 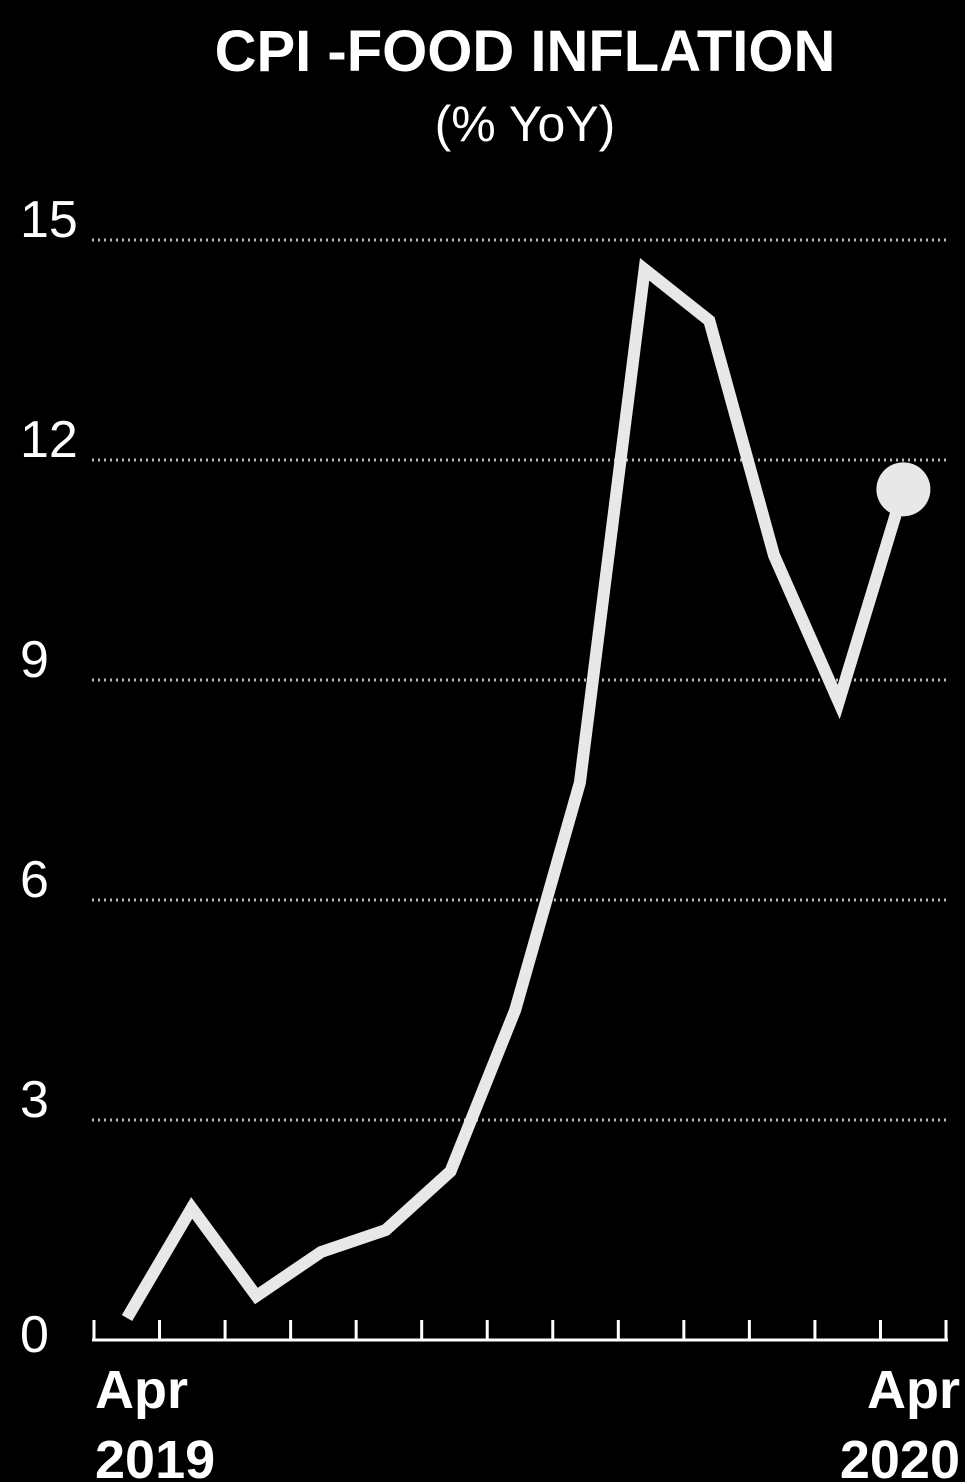 What do you see at coordinates (49, 440) in the screenshot?
I see `y-tick-label: 12` at bounding box center [49, 440].